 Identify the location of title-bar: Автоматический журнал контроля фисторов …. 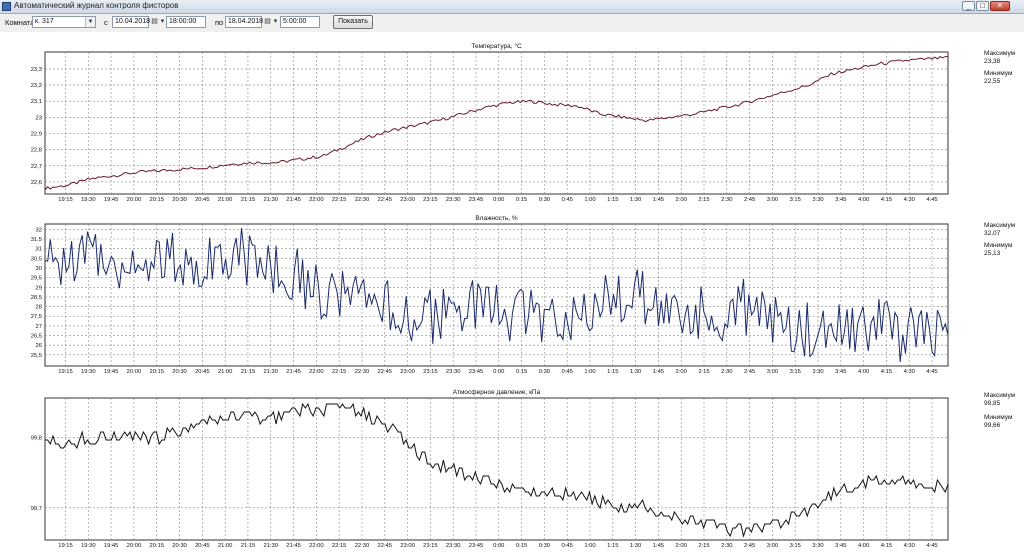
(512, 7).